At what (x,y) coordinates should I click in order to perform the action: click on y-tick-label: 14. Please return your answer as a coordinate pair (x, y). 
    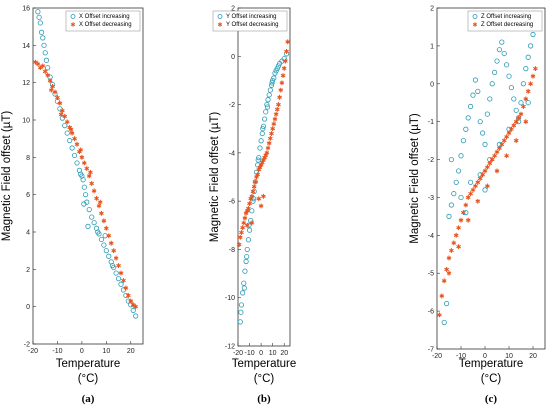
    Looking at the image, I should click on (26, 46).